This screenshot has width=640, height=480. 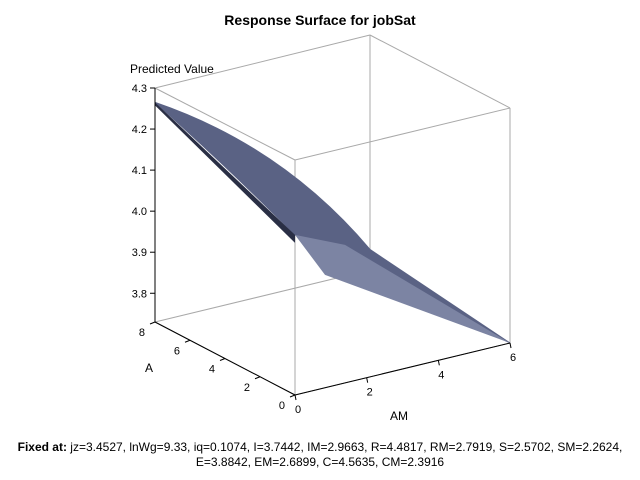 What do you see at coordinates (177, 351) in the screenshot?
I see `y-tick-label: 6` at bounding box center [177, 351].